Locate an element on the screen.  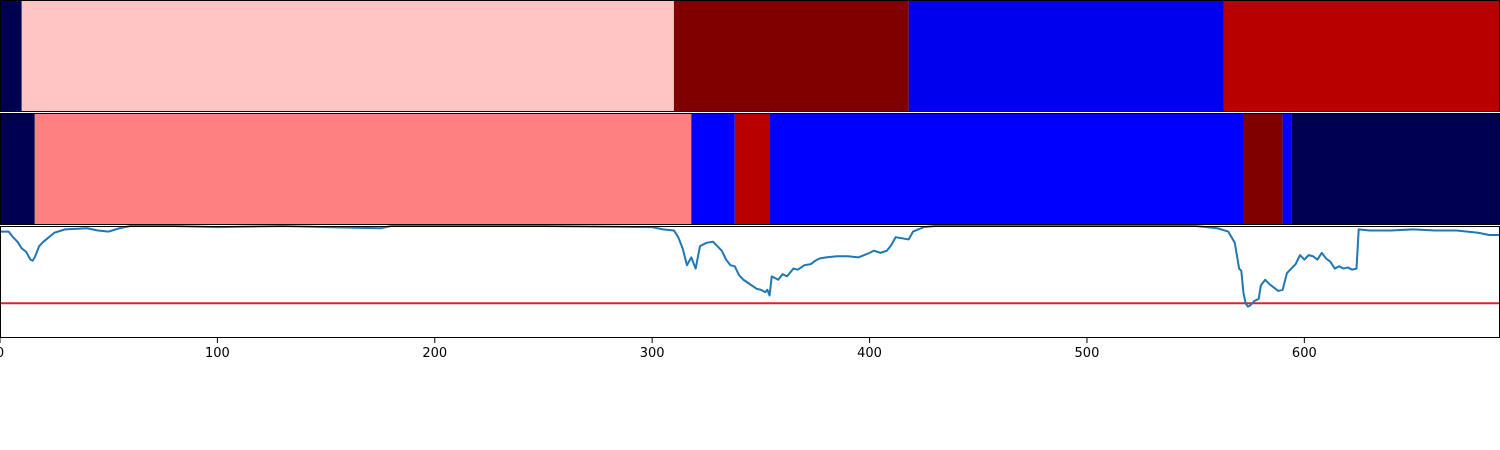
x-tick-label: 300 is located at coordinates (652, 353).